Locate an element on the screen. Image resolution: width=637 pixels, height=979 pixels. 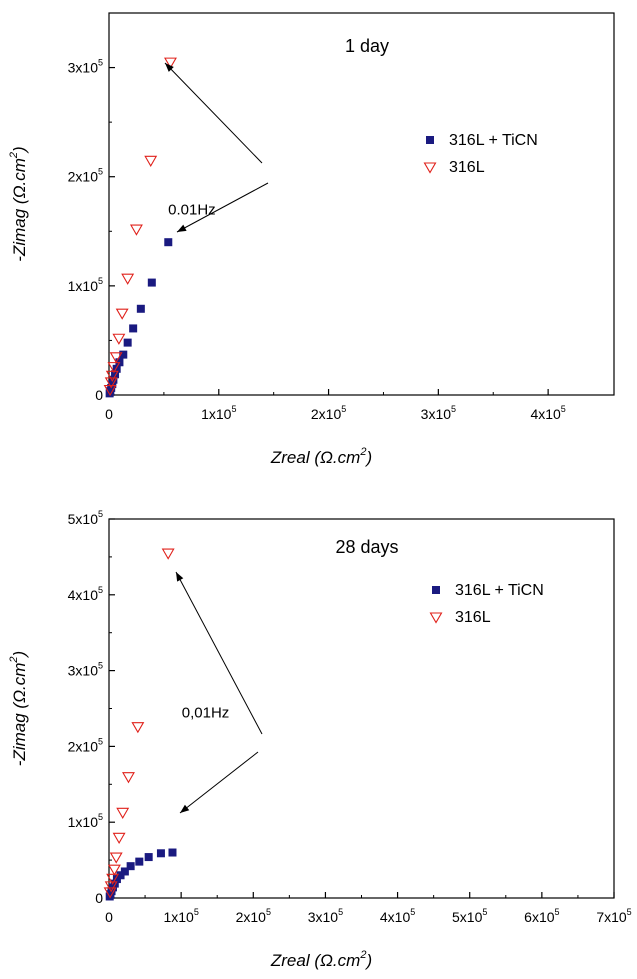
y-tick-label: 5x10⁵ is located at coordinates (85, 518).